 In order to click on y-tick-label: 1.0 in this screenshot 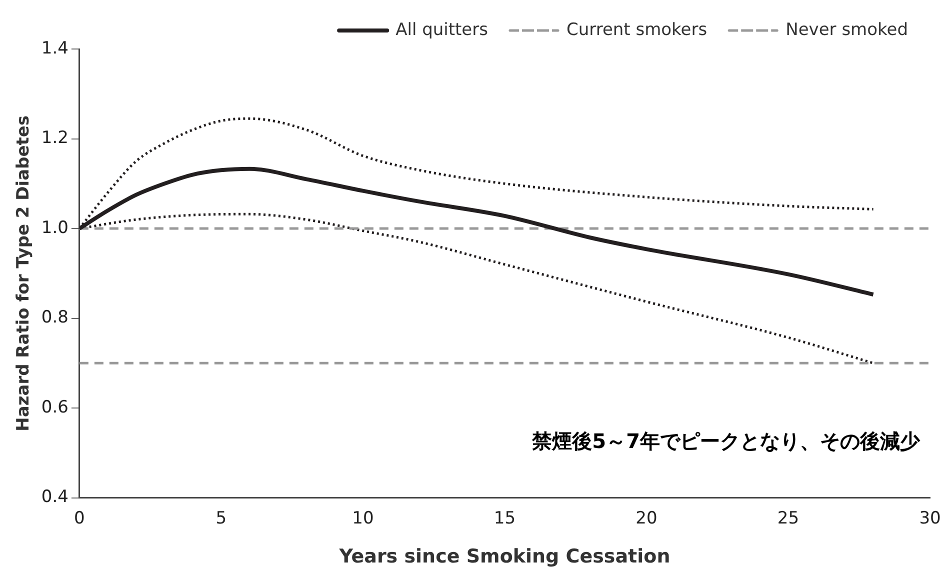, I will do `click(54, 228)`.